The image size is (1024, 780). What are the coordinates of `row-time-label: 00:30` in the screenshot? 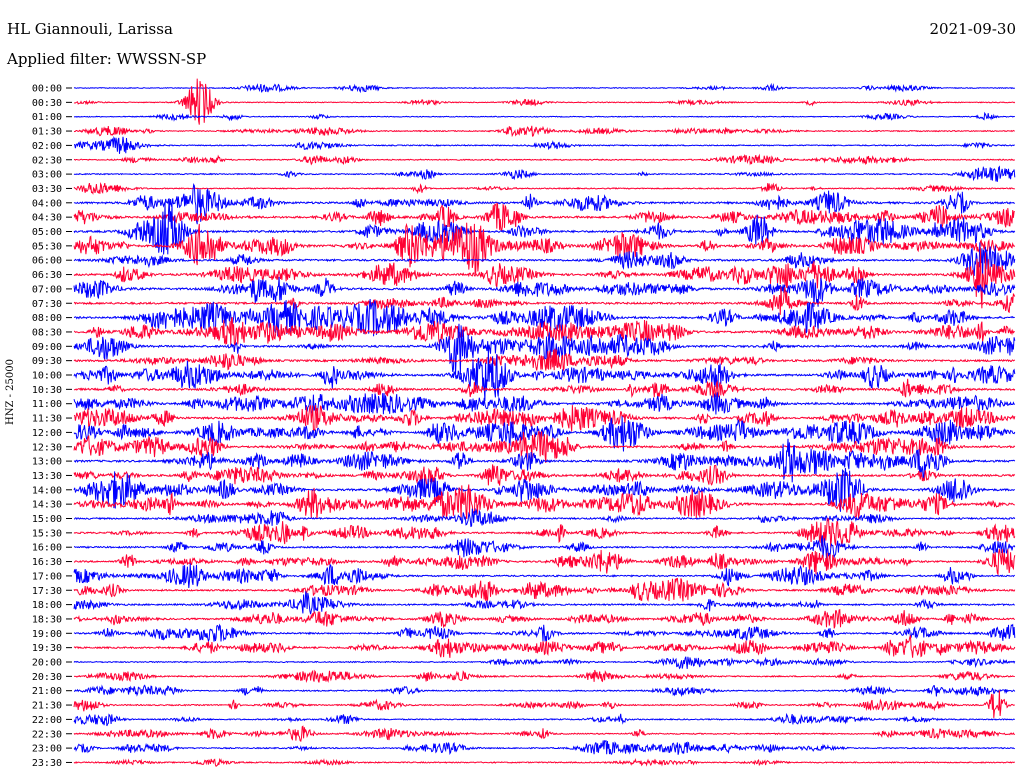 It's located at (47, 103).